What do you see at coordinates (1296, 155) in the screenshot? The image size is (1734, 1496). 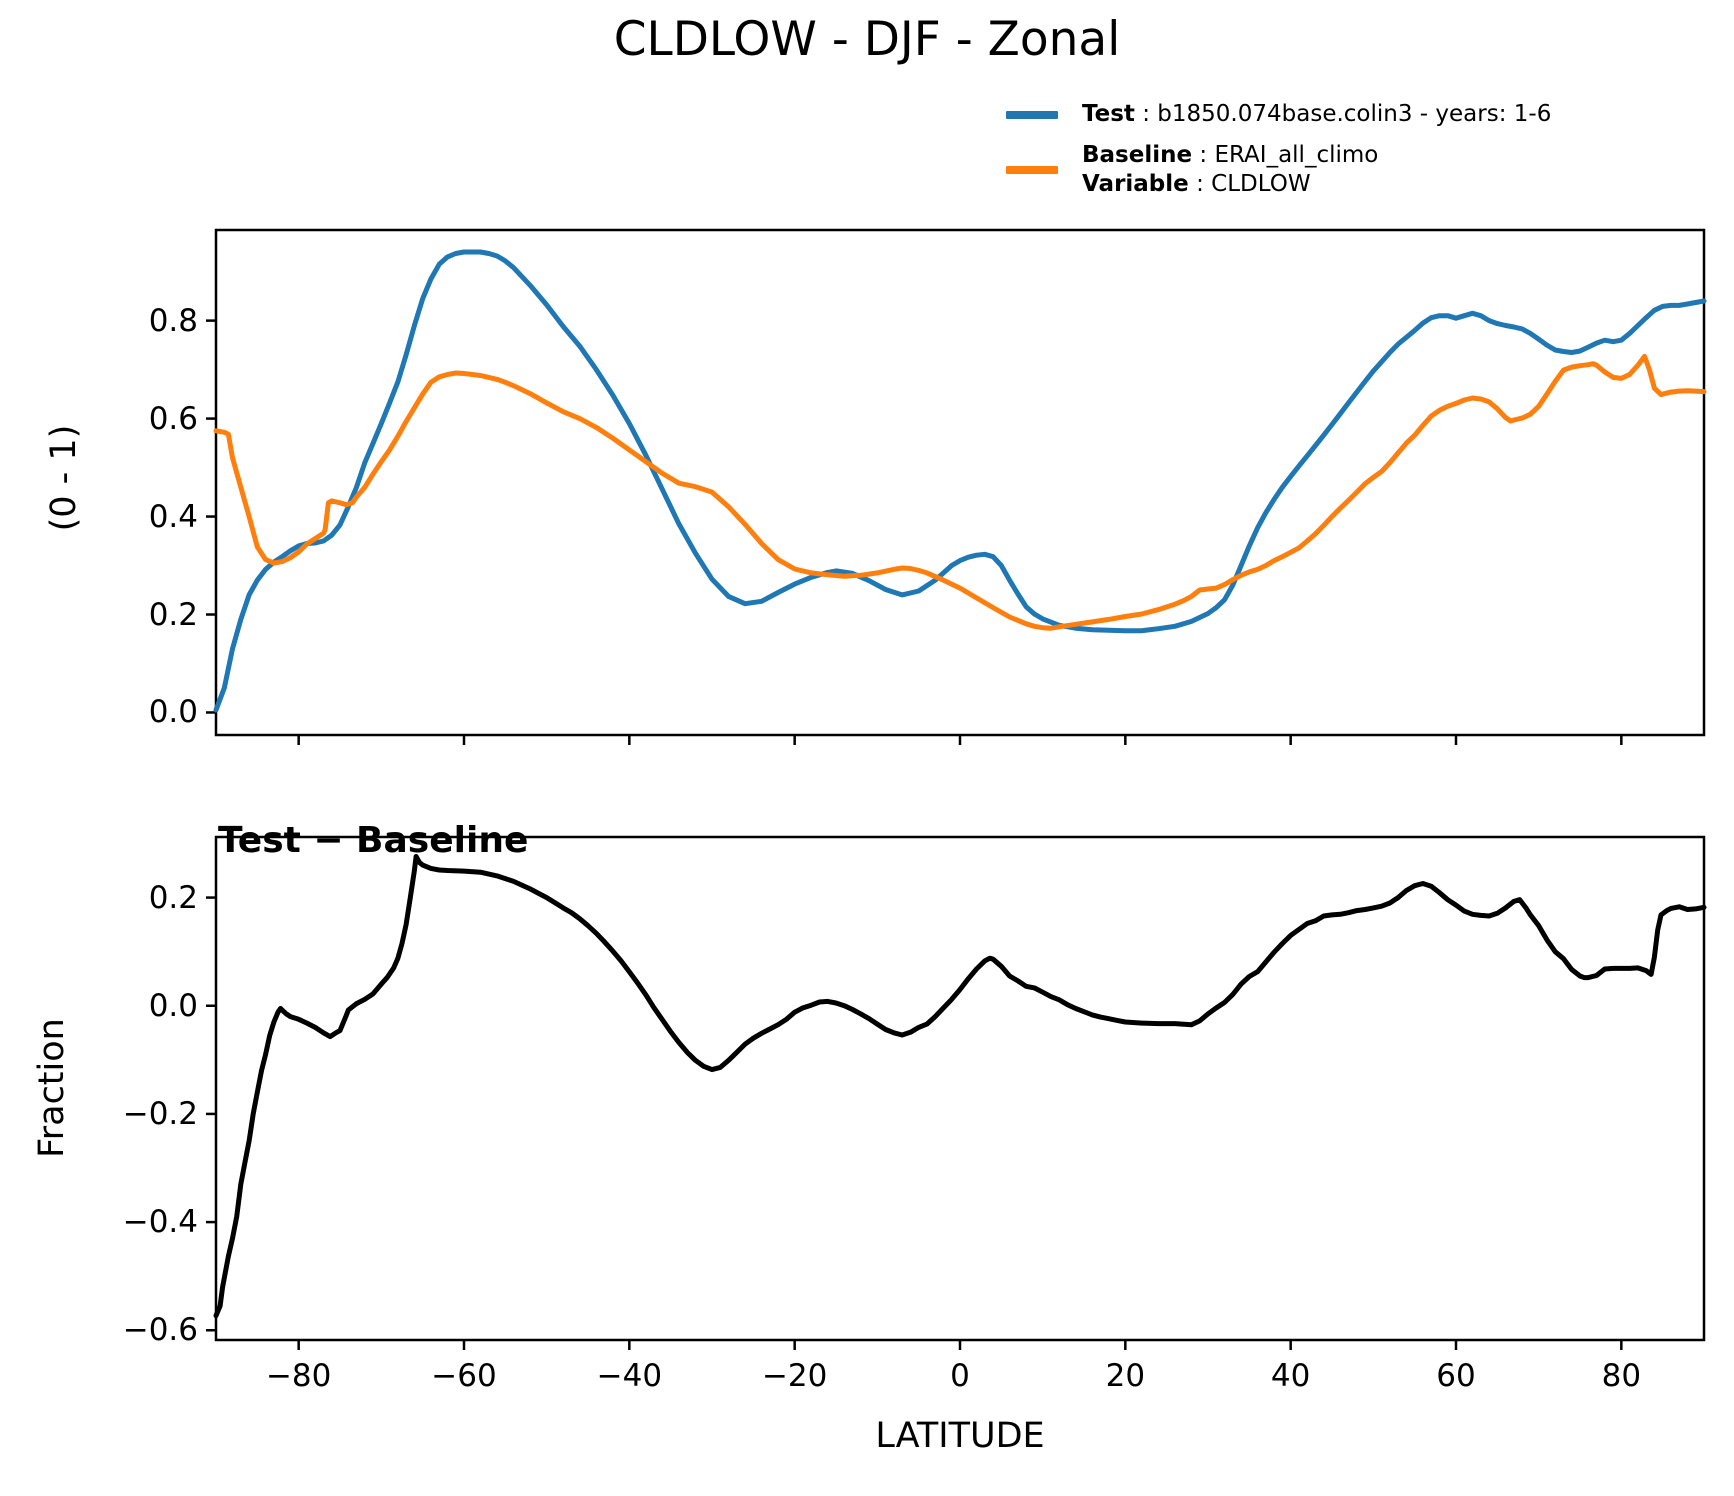 I see `legend-baseline-value: ERAI_all_climo` at bounding box center [1296, 155].